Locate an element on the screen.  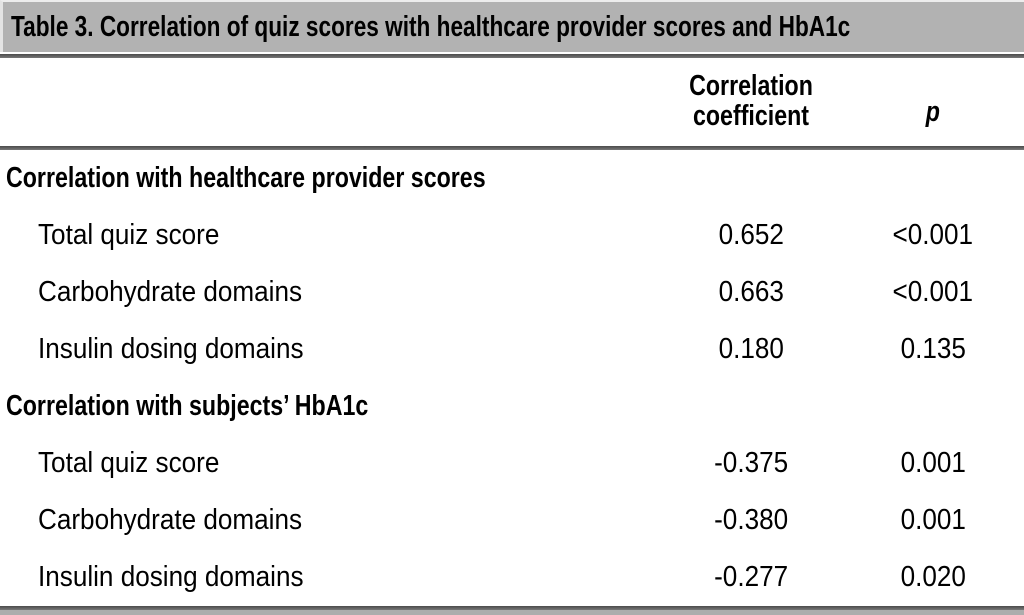
horizontal-rule-top is located at coordinates (512, 56).